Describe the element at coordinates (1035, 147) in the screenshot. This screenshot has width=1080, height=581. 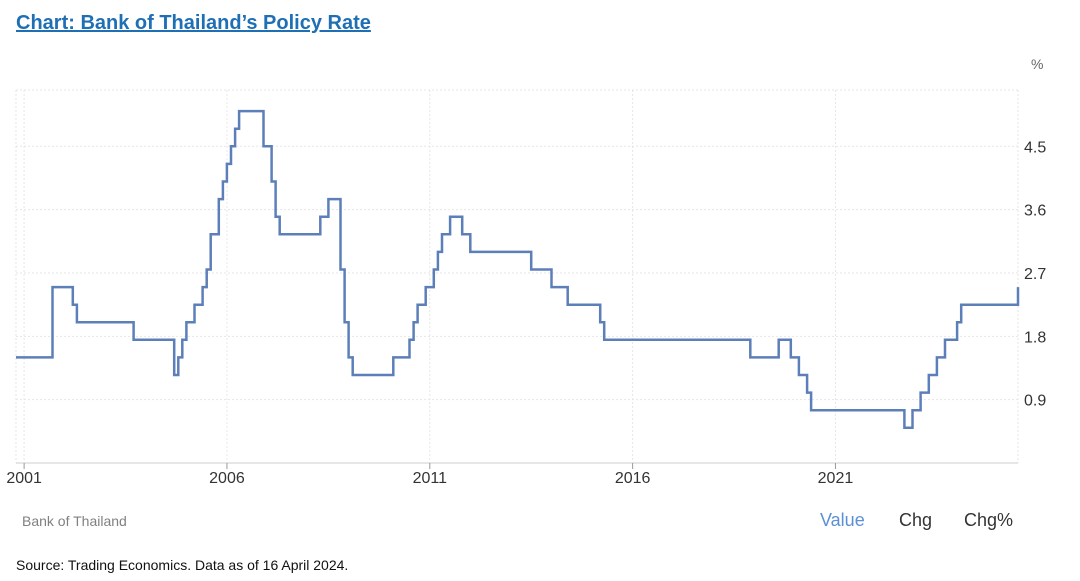
I see `y-tick-label: 4.5` at that location.